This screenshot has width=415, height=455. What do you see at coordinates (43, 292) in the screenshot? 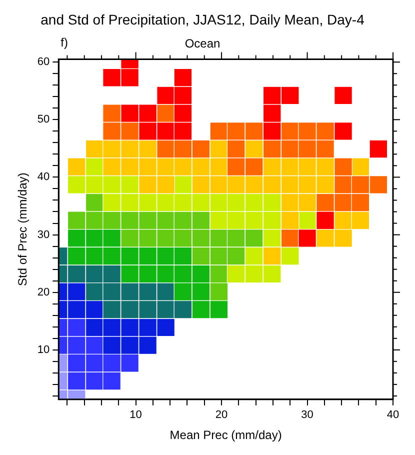
I see `y-tick-label: 20` at bounding box center [43, 292].